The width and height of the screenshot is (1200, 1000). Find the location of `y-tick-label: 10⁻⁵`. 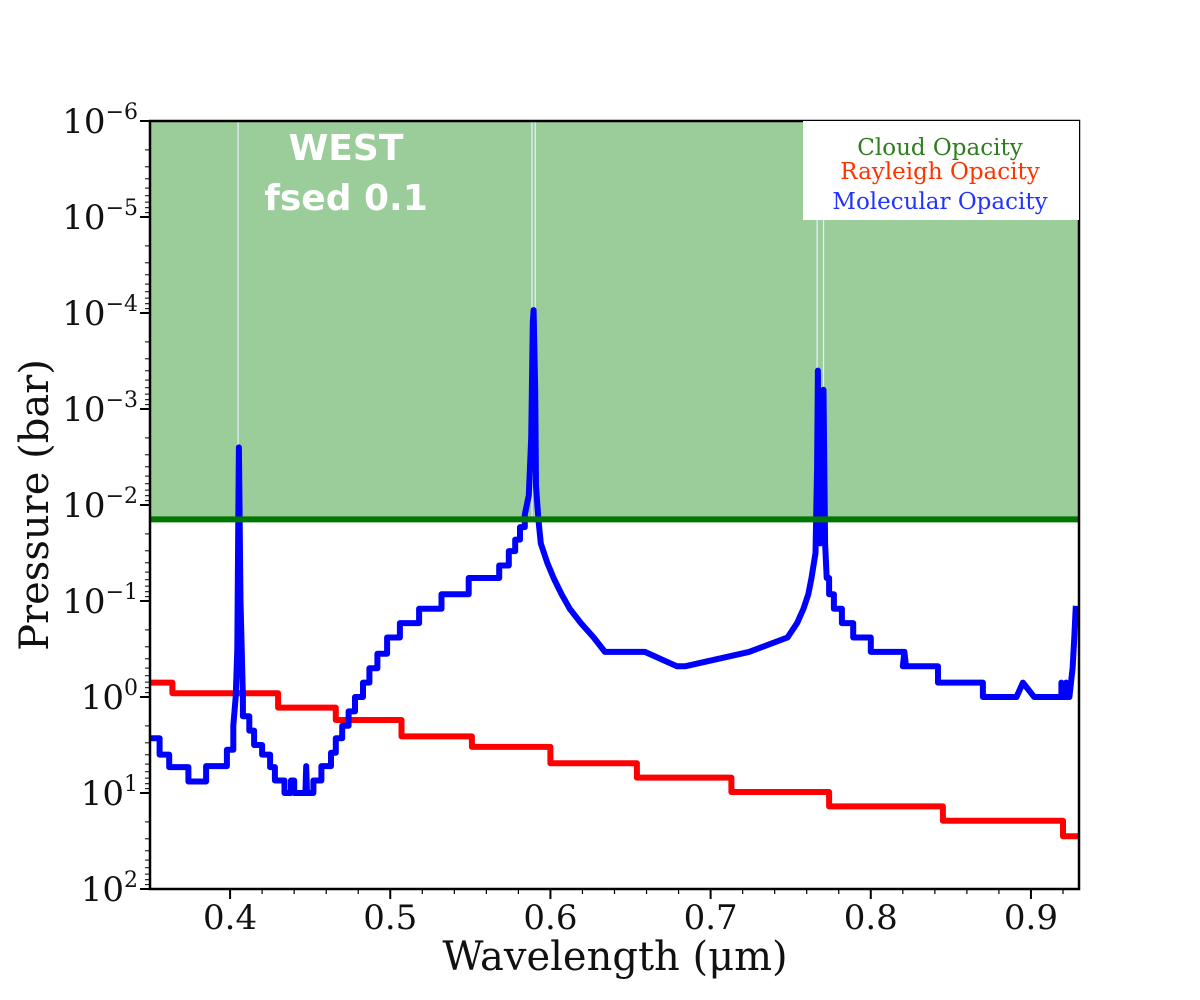

y-tick-label: 10⁻⁵ is located at coordinates (100, 217).